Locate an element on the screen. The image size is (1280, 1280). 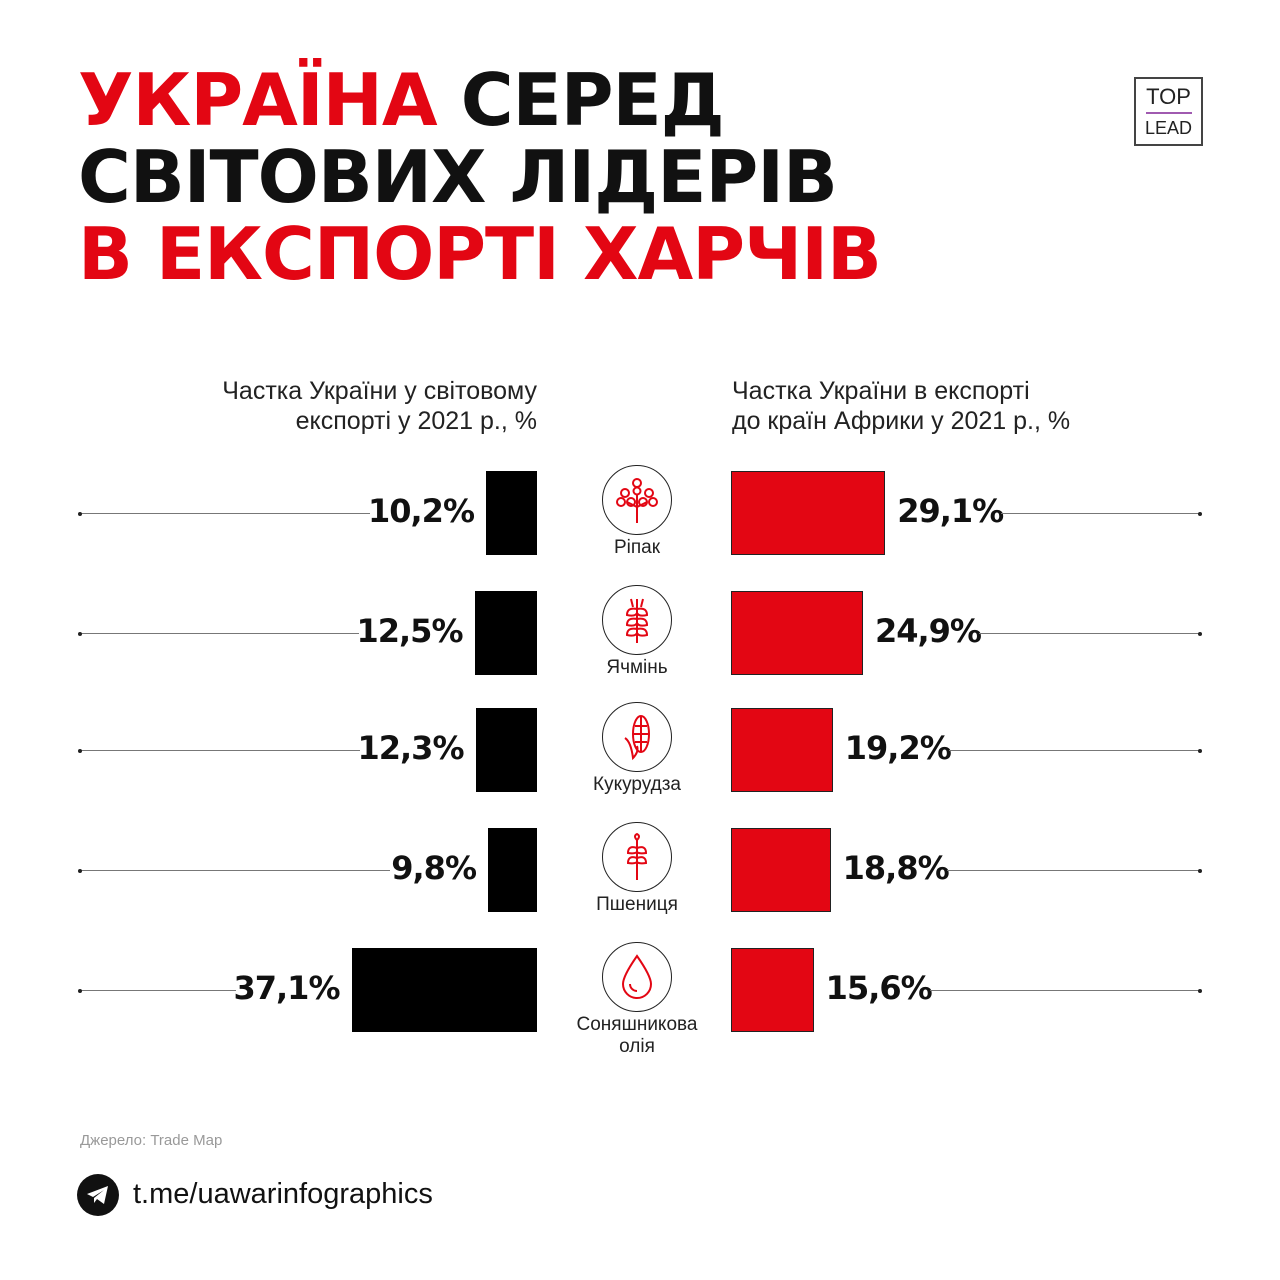
category-label: Кукурудза is located at coordinates (637, 784).